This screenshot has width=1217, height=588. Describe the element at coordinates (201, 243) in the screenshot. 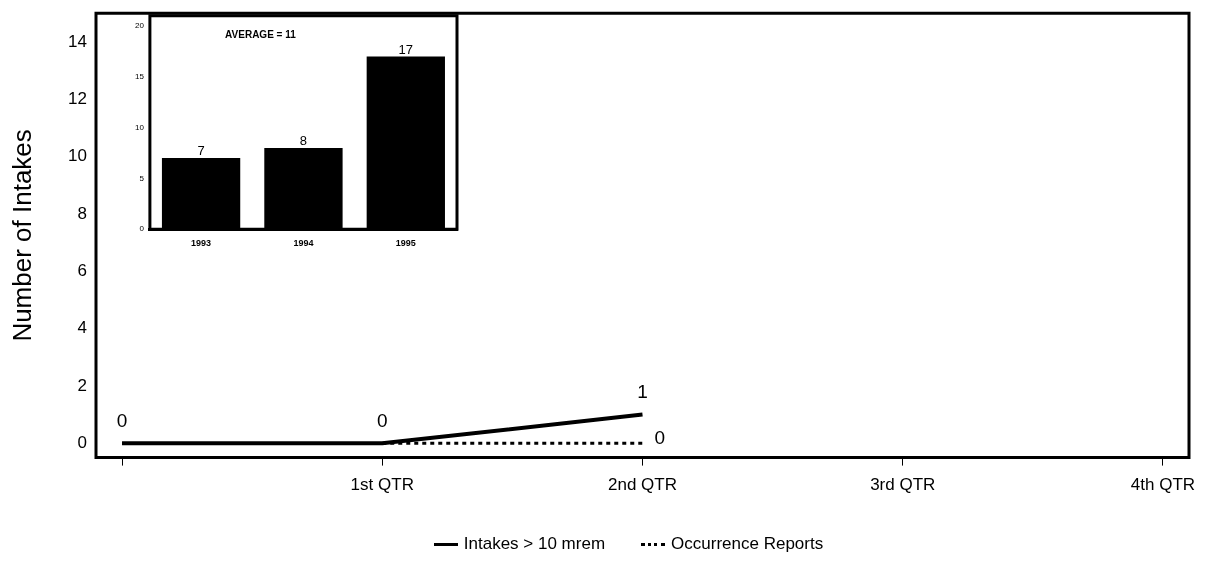

I see `x-tick-label: 1993` at that location.